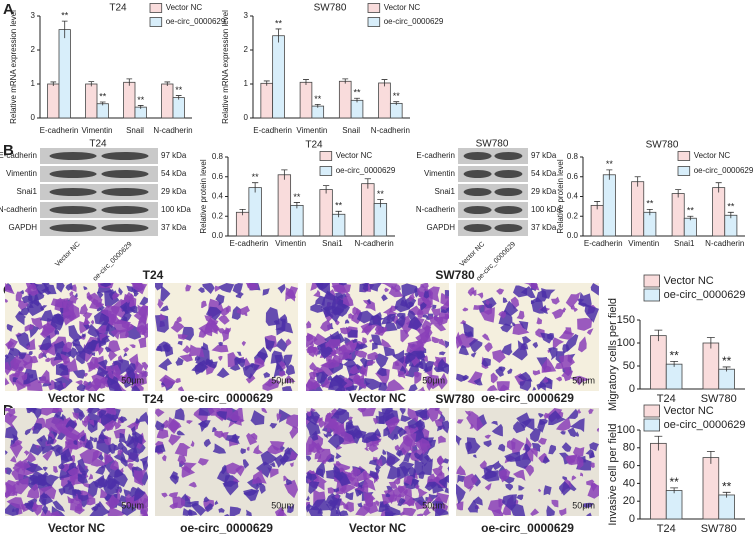 The width and height of the screenshot is (753, 543). I want to click on y-tick-label: 2, so click(33, 49).